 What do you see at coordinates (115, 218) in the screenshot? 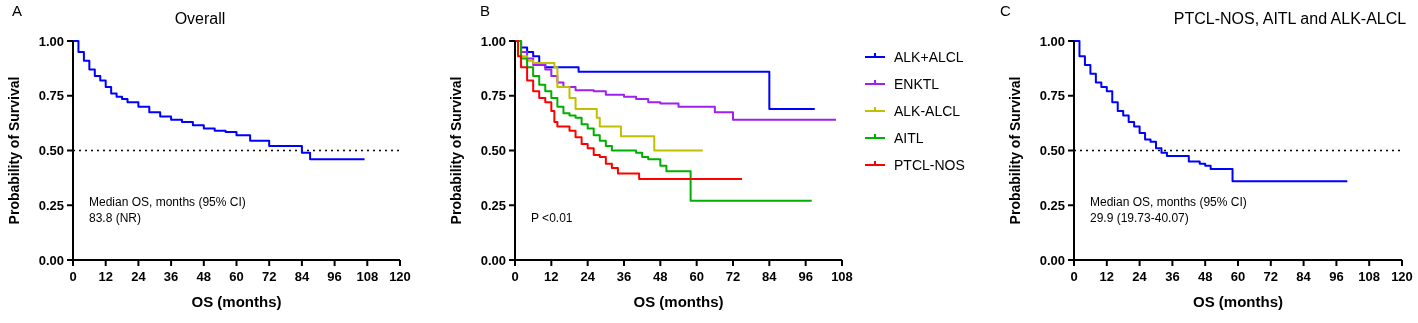
I see `annotation: 83.8 (NR)` at bounding box center [115, 218].